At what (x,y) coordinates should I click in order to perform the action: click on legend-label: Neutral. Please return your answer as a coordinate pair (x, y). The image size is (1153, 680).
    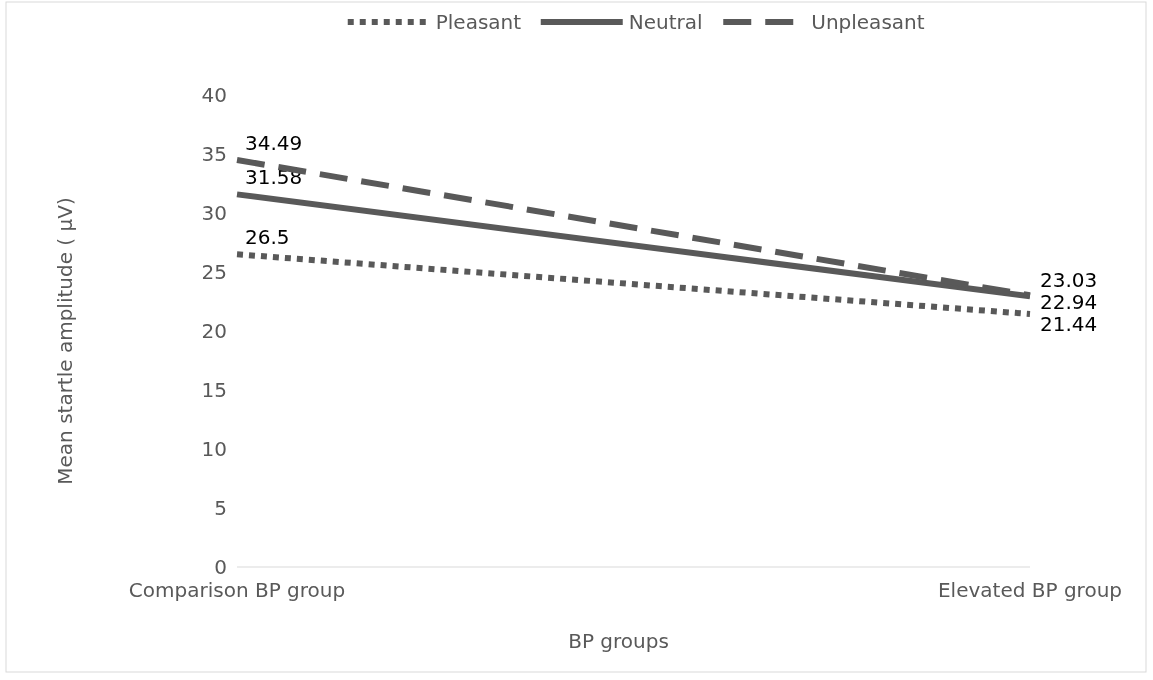
    Looking at the image, I should click on (665, 22).